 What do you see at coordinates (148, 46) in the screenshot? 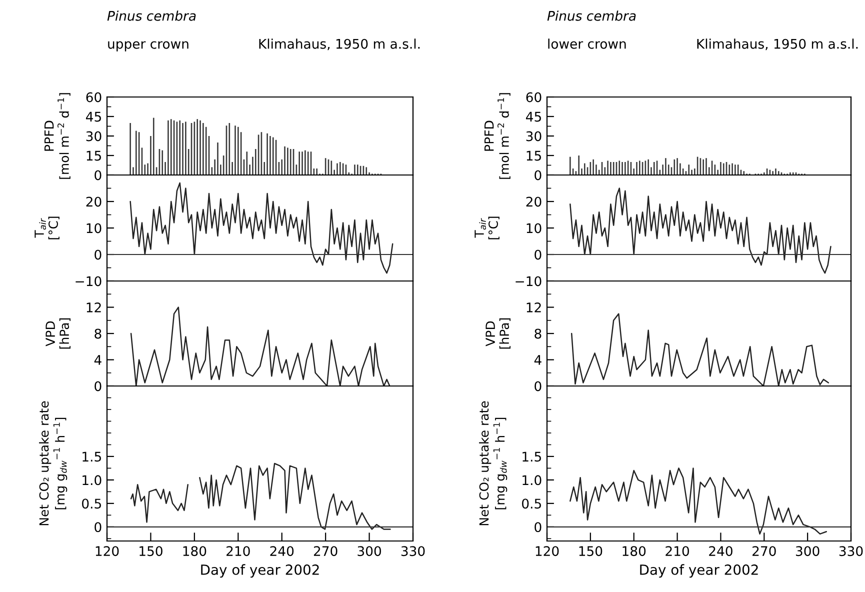
I see `chart-subtitle: upper crown` at bounding box center [148, 46].